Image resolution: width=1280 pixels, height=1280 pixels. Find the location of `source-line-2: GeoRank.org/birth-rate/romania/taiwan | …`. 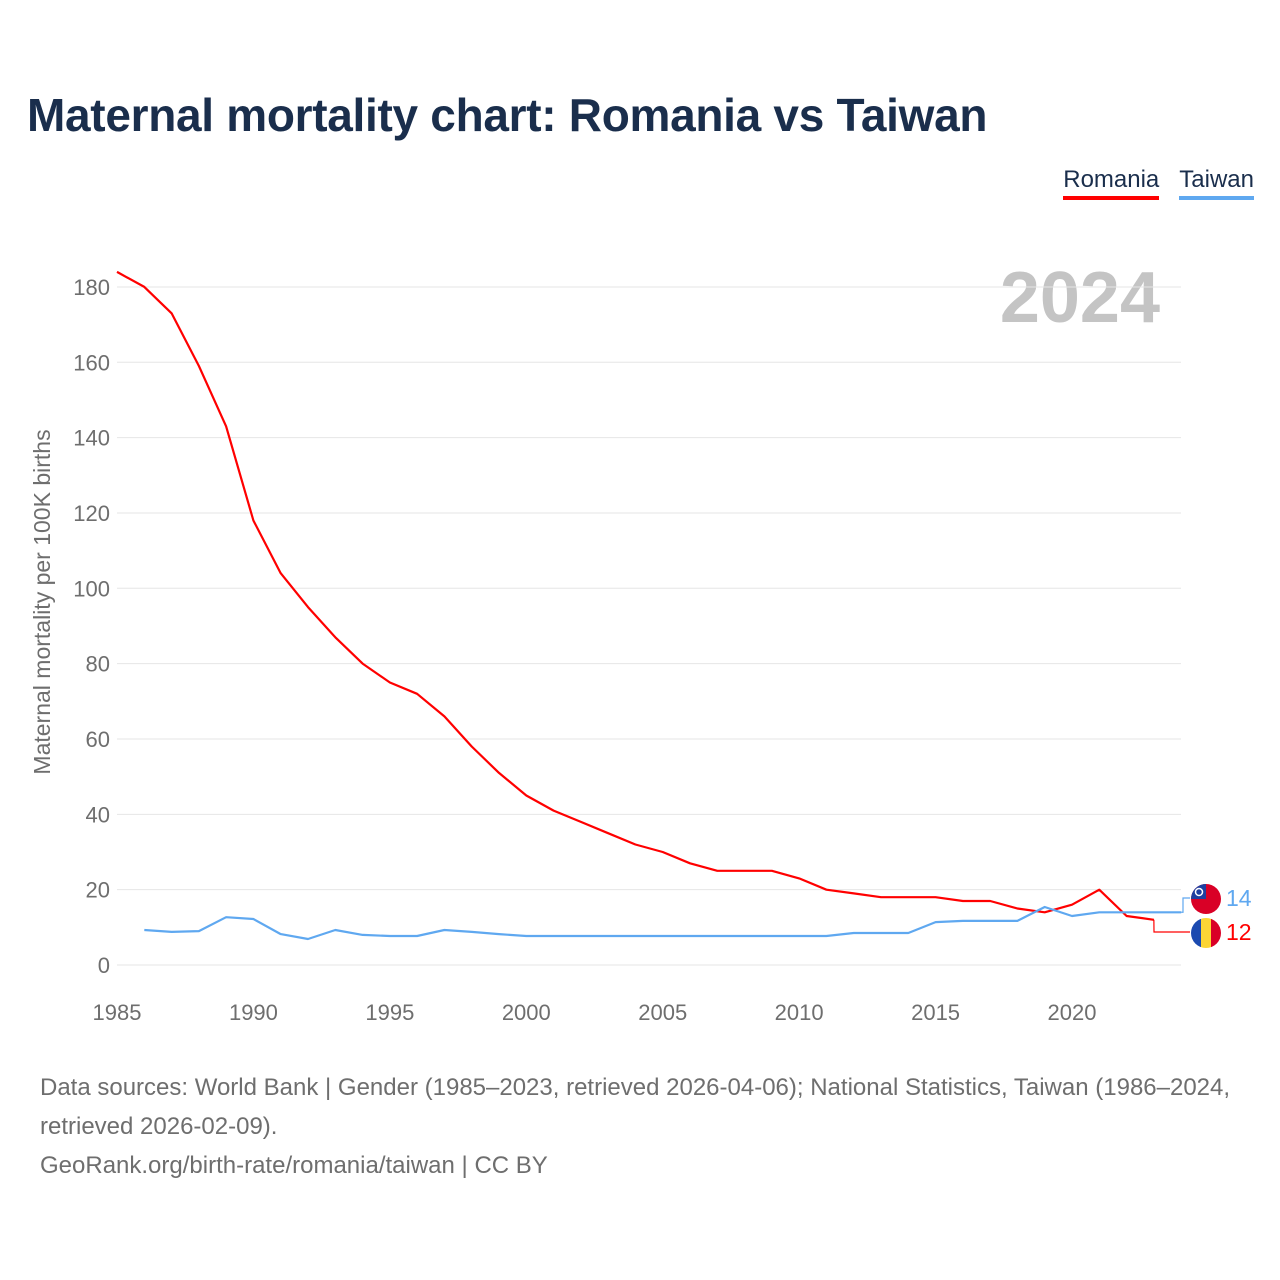

source-line-2: GeoRank.org/birth-rate/romania/taiwan | … is located at coordinates (294, 1165).